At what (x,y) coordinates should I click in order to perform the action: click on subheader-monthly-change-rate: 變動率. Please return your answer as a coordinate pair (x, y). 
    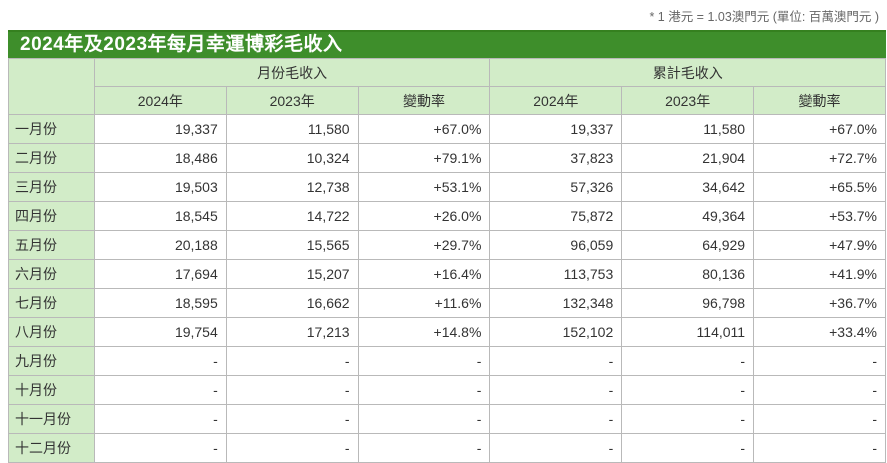
    Looking at the image, I should click on (424, 100).